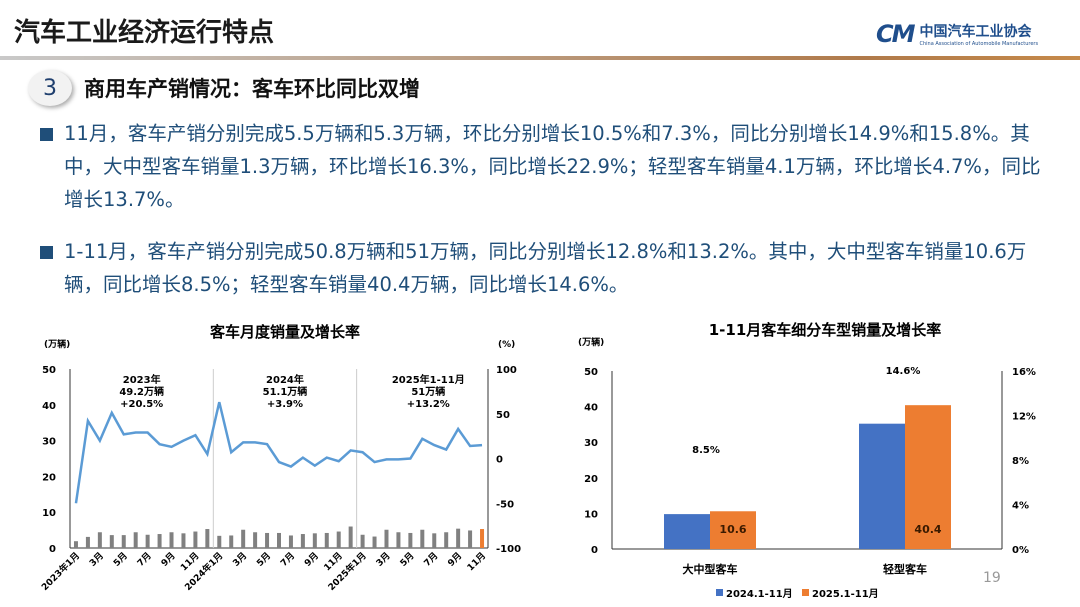  Describe the element at coordinates (428, 379) in the screenshot. I see `annotation-year: 2025年1-11月` at that location.